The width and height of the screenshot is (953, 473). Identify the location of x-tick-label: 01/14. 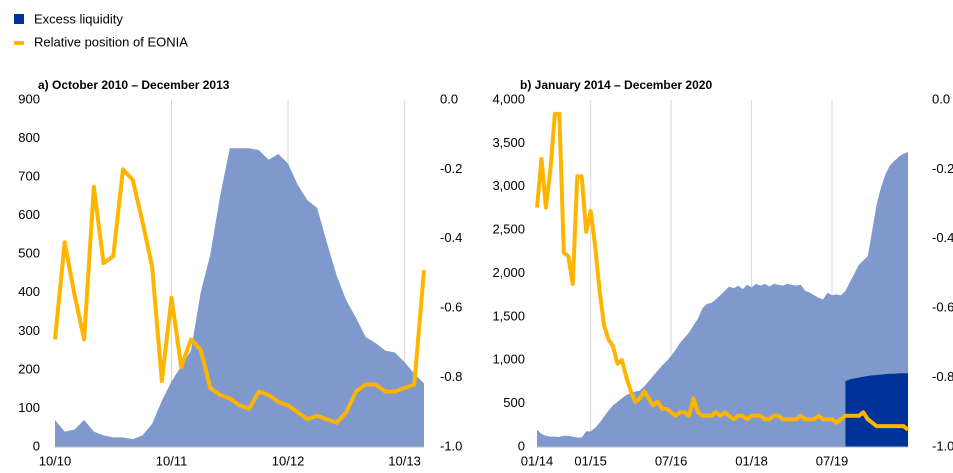
(537, 460).